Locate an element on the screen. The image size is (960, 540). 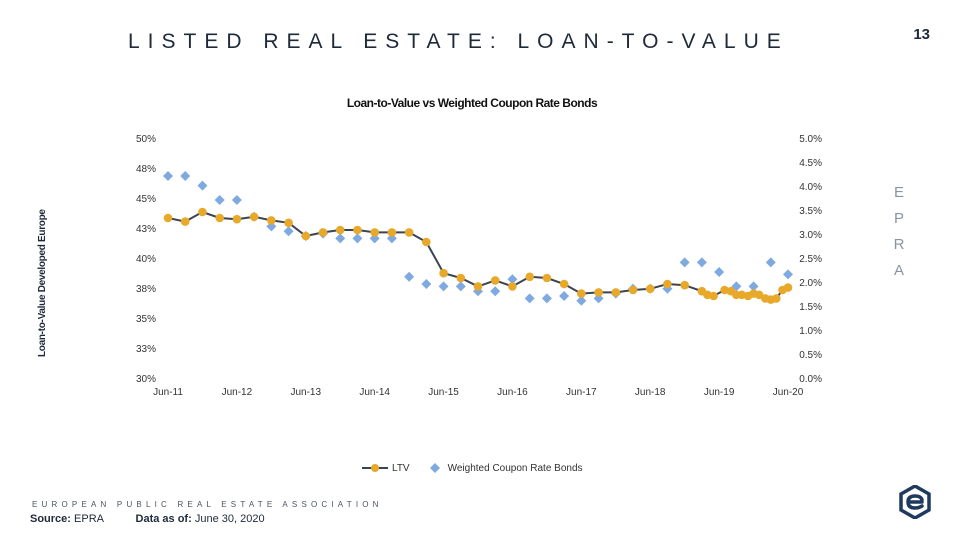
y-tick-right: 1.5% is located at coordinates (810, 307).